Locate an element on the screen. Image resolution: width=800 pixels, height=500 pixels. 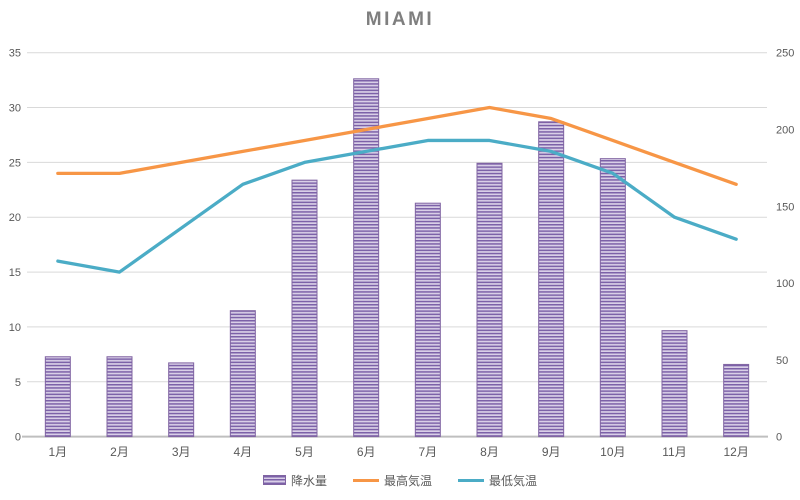
x-axis-label: 7月 is located at coordinates (427, 452).